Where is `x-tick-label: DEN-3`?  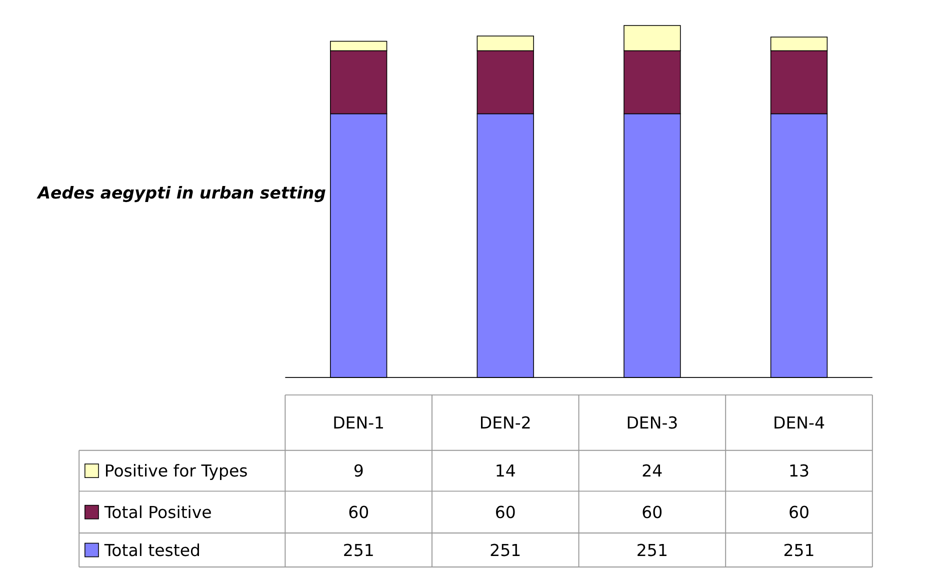 x-tick-label: DEN-3 is located at coordinates (652, 422).